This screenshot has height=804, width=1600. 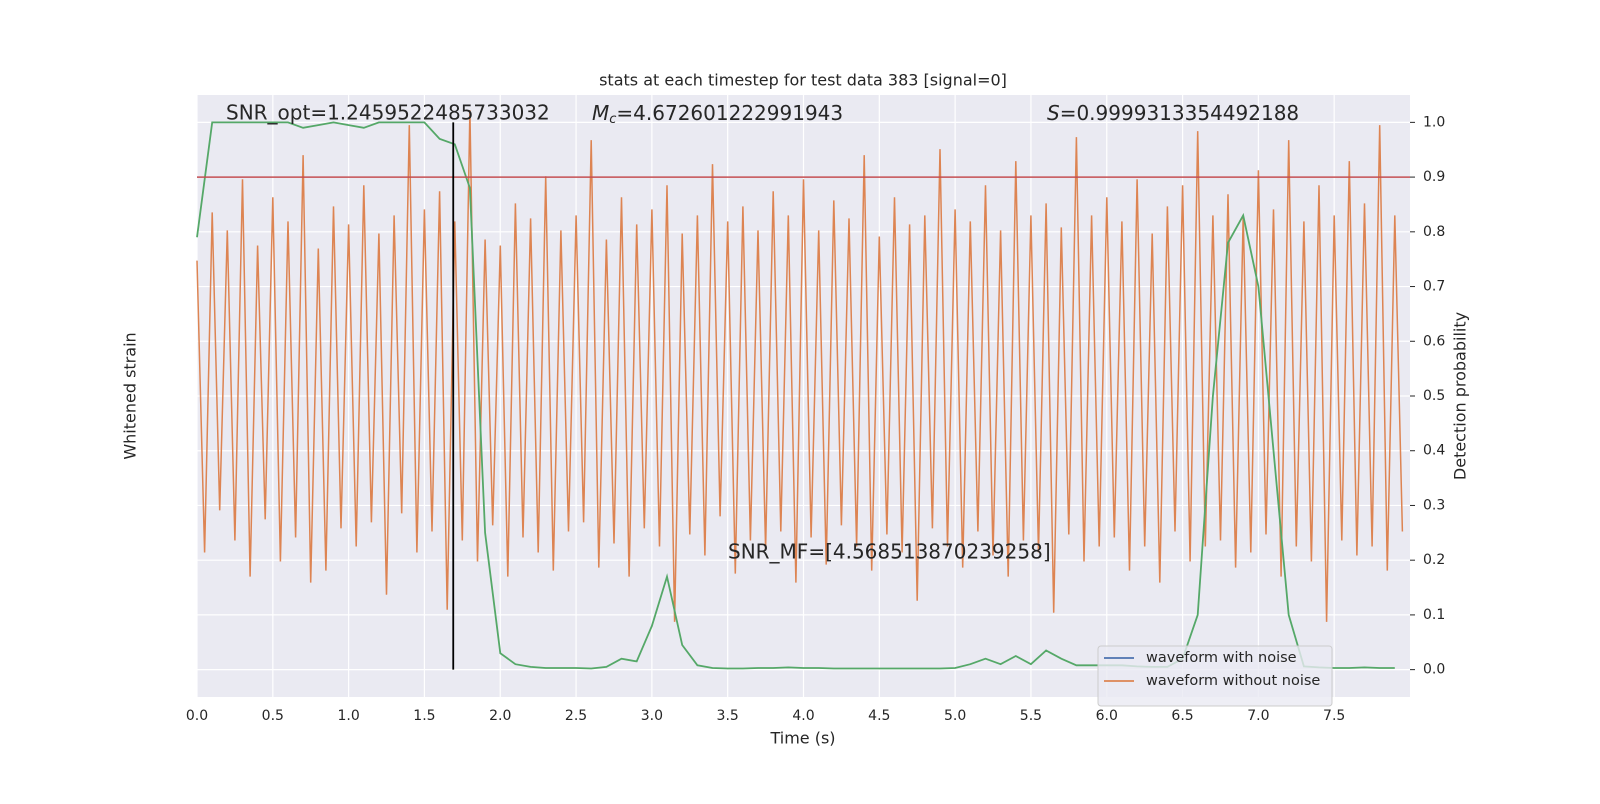 What do you see at coordinates (1179, 113) in the screenshot?
I see `annotation-text: =0.9999313354492188` at bounding box center [1179, 113].